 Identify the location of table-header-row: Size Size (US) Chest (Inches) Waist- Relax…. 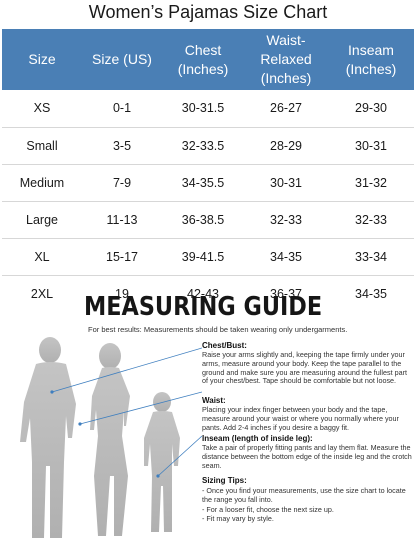
(208, 59).